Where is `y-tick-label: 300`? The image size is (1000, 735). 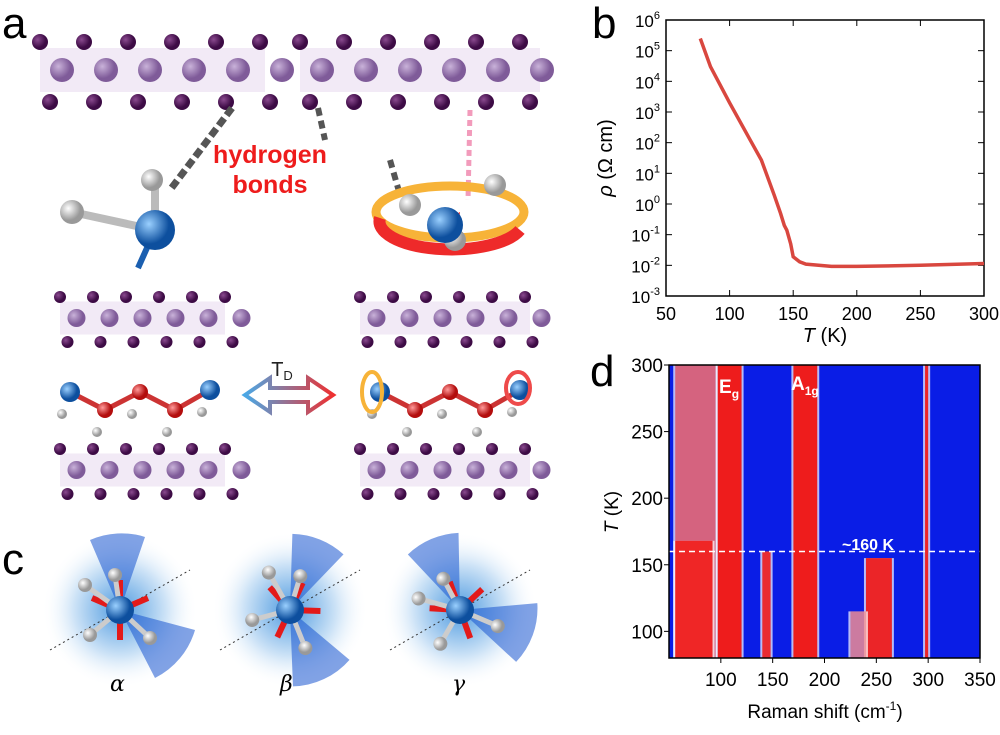
y-tick-label: 300 is located at coordinates (647, 366).